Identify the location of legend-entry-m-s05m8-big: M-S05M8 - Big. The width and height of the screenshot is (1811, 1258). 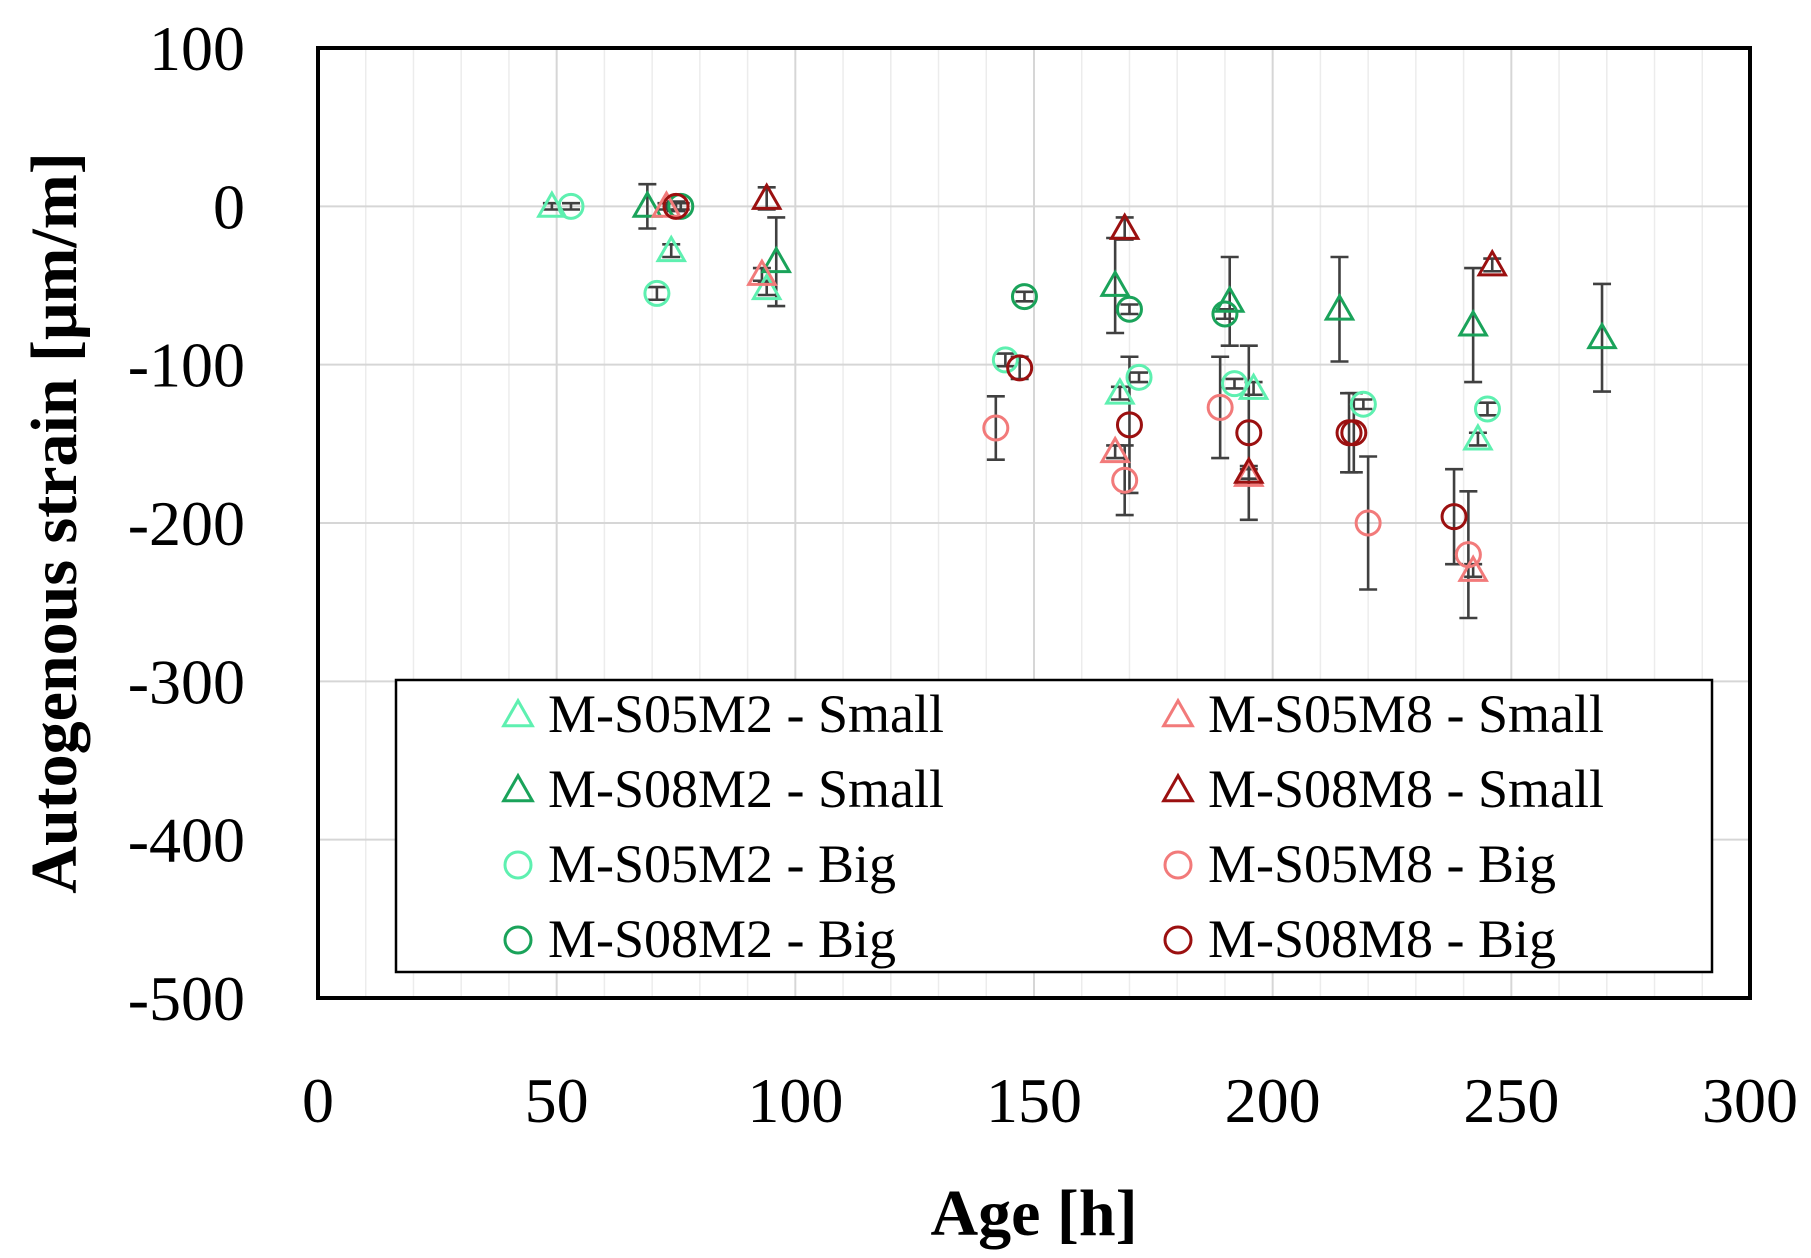
(1359, 864).